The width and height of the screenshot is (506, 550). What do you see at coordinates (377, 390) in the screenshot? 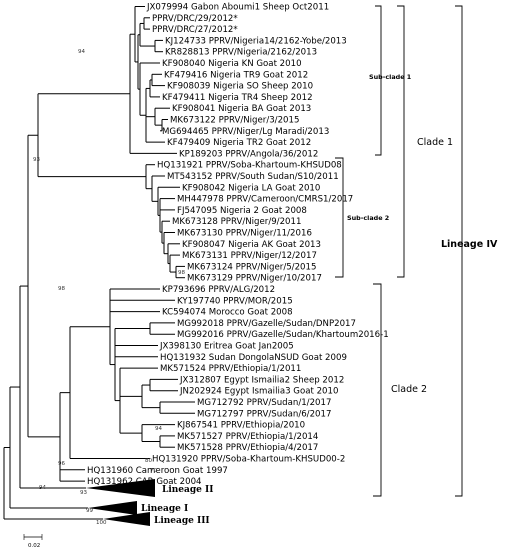
I see `clade-2-bracket` at bounding box center [377, 390].